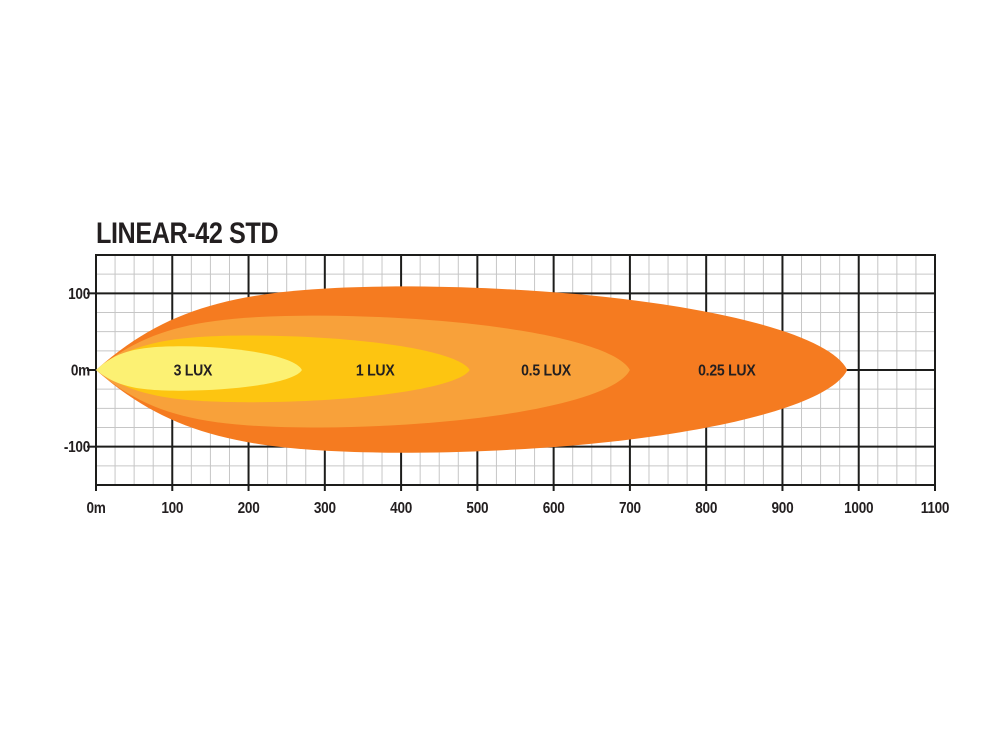 The image size is (1000, 750). I want to click on x-tick-label: 0m, so click(95, 508).